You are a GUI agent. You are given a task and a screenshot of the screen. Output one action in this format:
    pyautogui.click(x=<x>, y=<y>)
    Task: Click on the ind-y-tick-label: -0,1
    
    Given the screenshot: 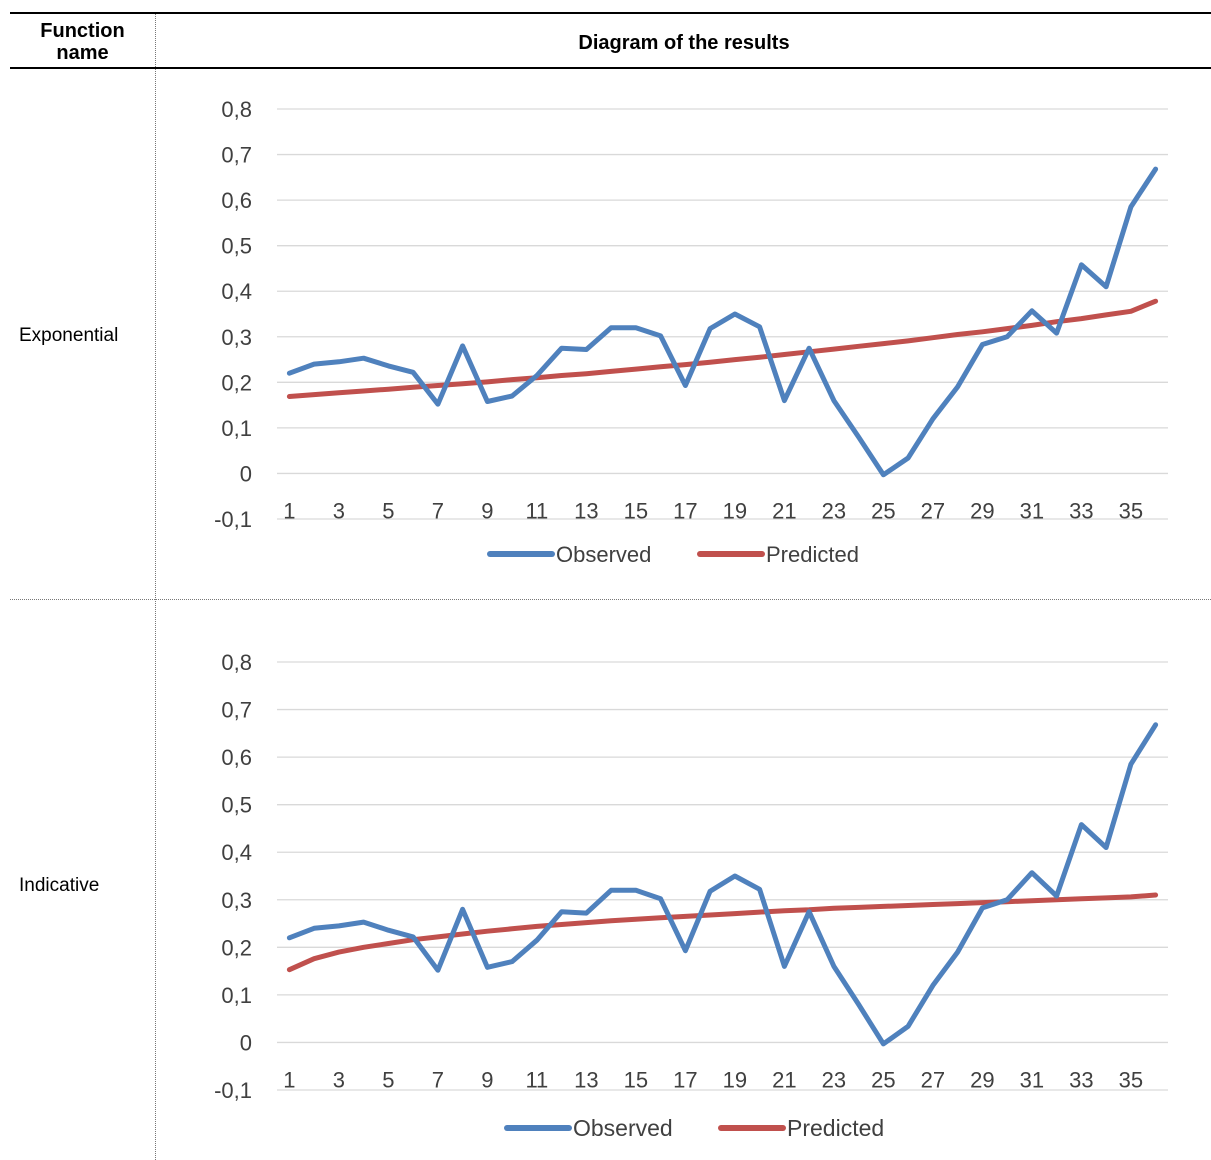 What is the action you would take?
    pyautogui.click(x=233, y=1090)
    